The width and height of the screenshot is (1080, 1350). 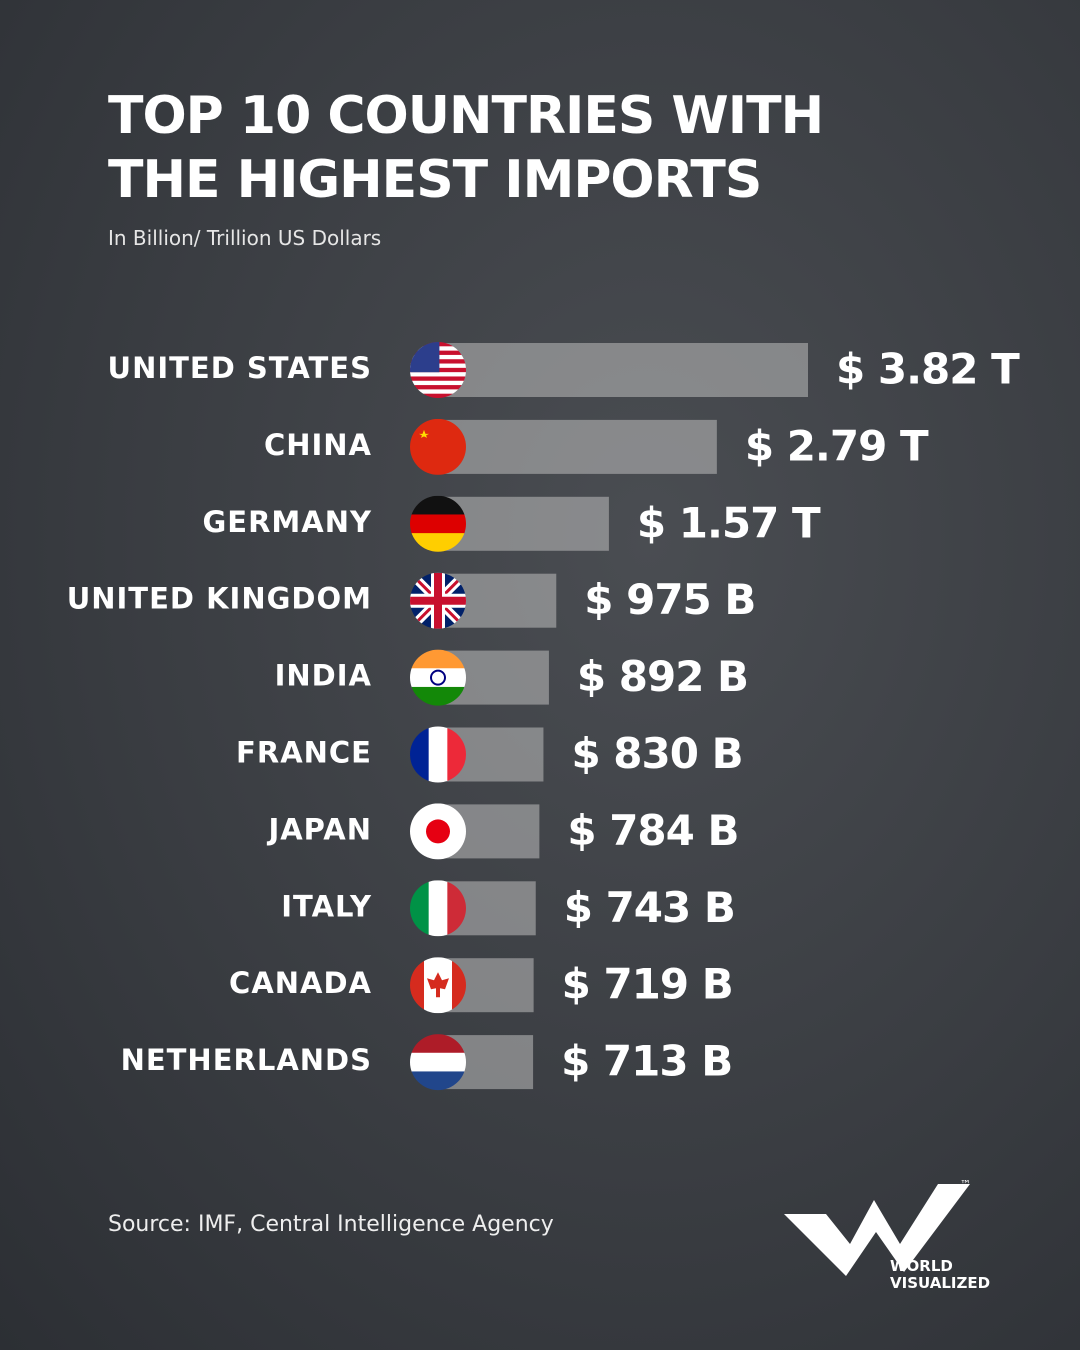 What do you see at coordinates (921, 1266) in the screenshot?
I see `brand-line: WORLD` at bounding box center [921, 1266].